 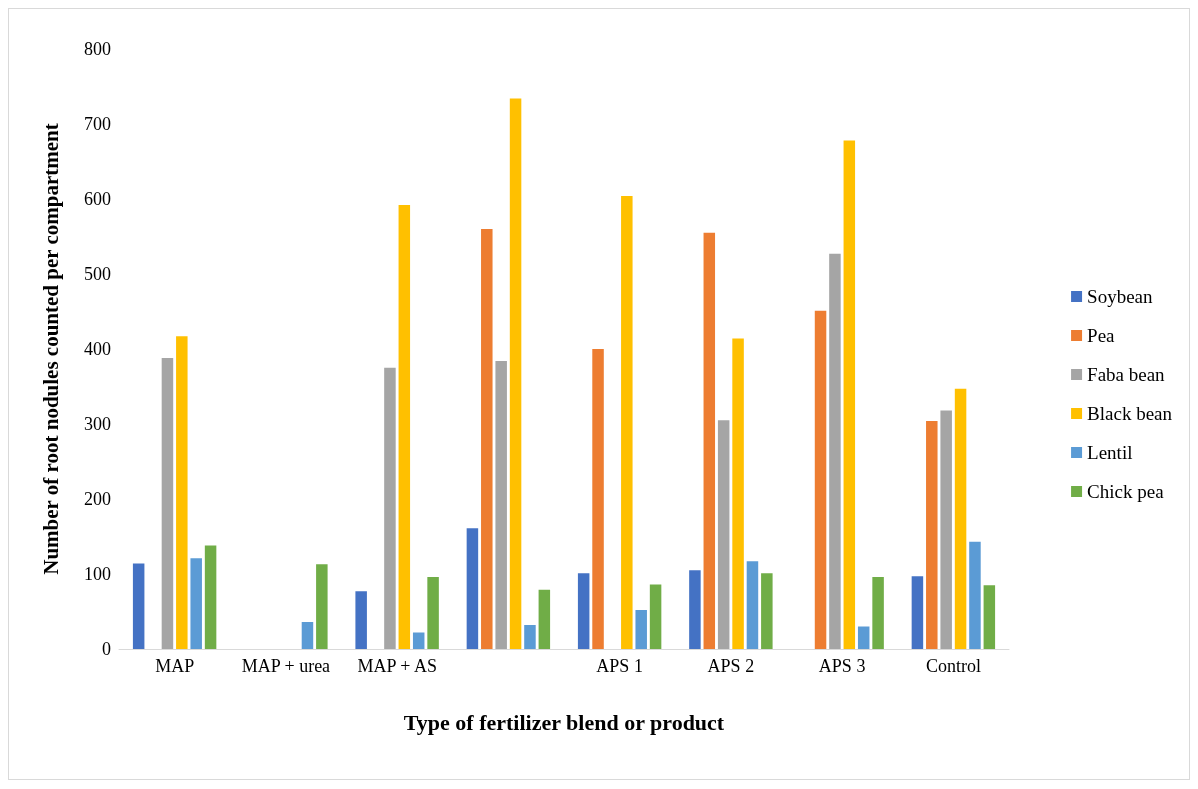 What do you see at coordinates (731, 666) in the screenshot?
I see `x-tick-label: APS 2` at bounding box center [731, 666].